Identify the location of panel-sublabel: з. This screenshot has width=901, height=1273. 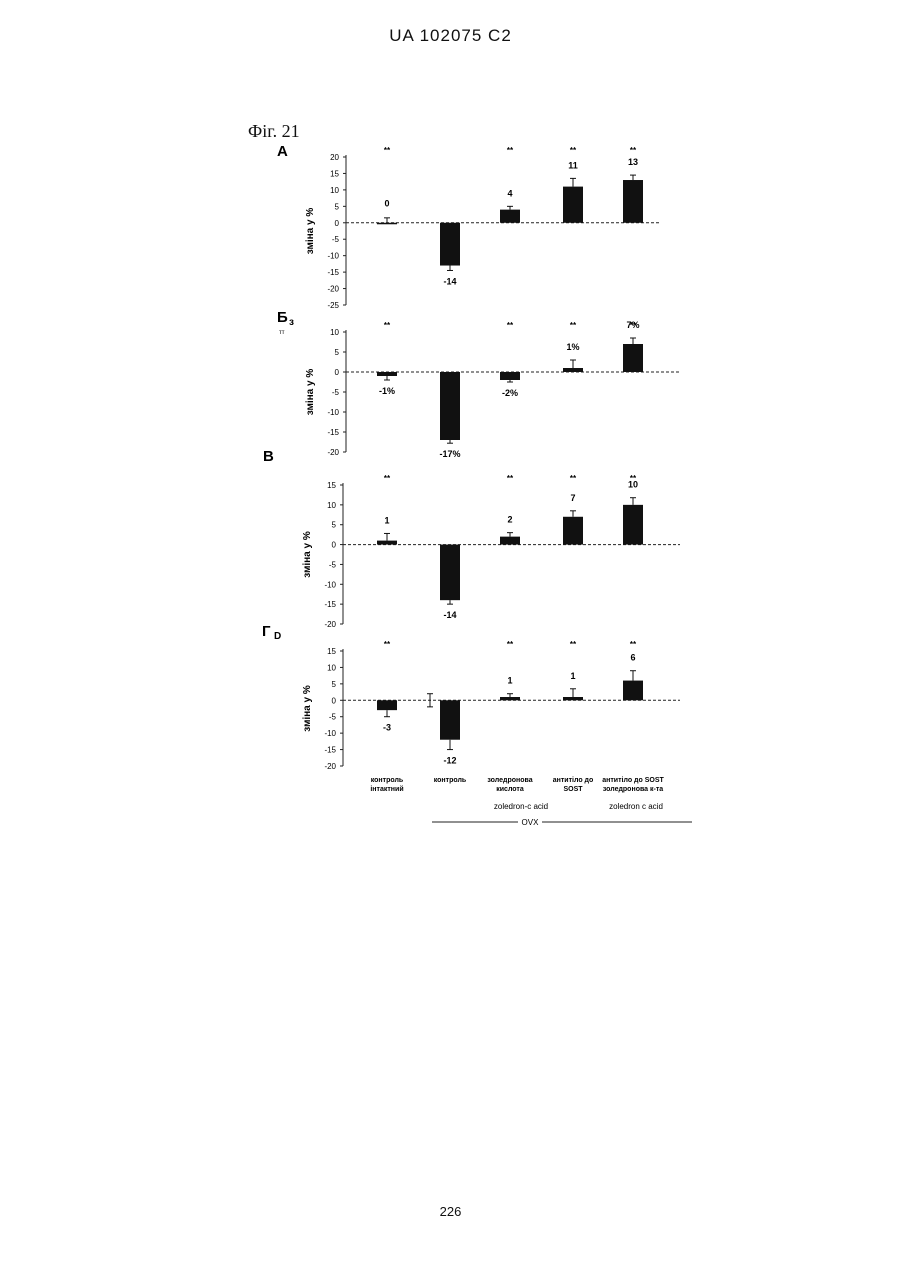
(291, 322).